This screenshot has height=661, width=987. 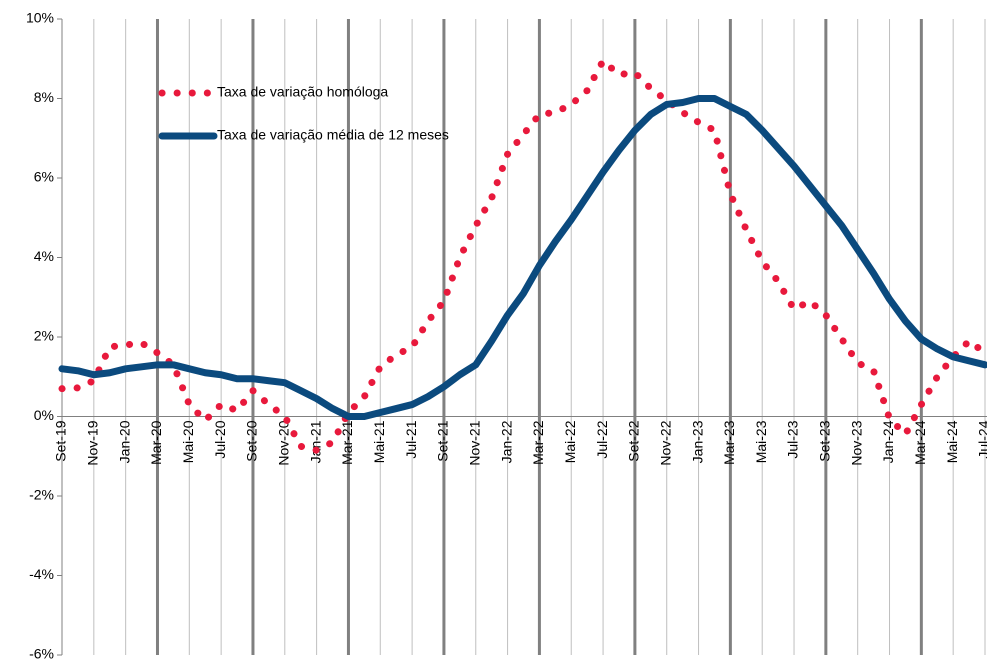 What do you see at coordinates (315, 441) in the screenshot?
I see `x-tick-label: Jan-21` at bounding box center [315, 441].